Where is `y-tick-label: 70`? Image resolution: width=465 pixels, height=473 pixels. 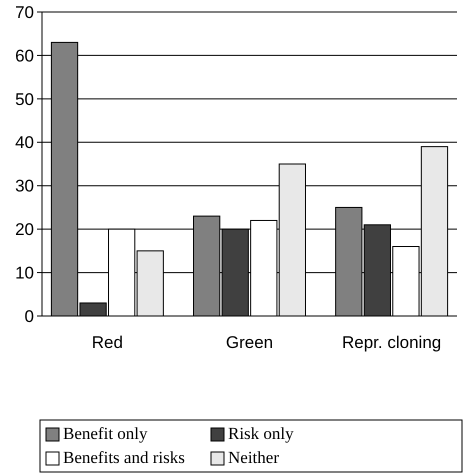
y-tick-label: 70 is located at coordinates (24, 12).